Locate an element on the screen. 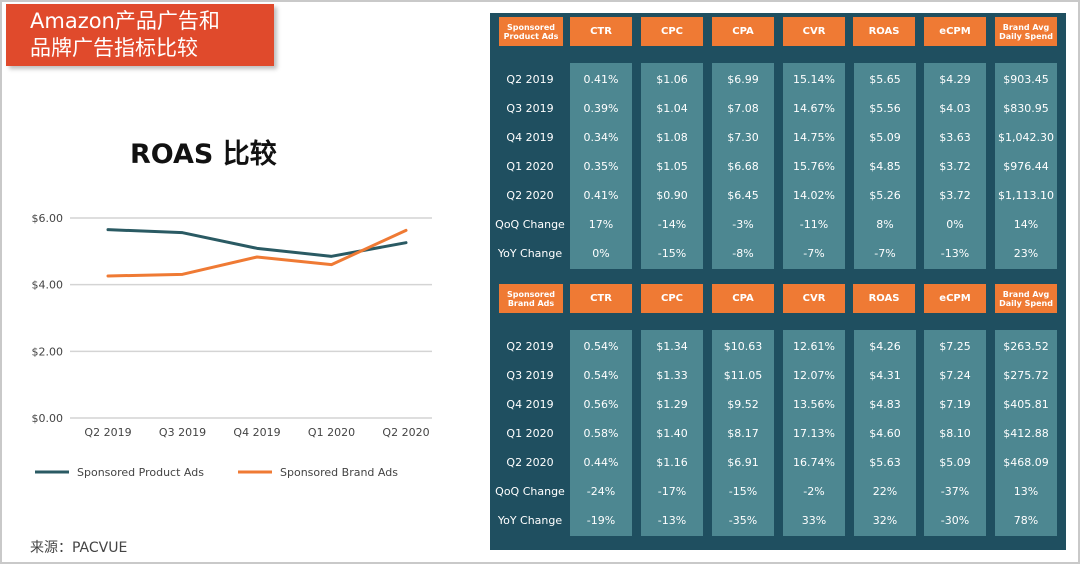 Image resolution: width=1080 pixels, height=564 pixels. table-cell: 23% is located at coordinates (1026, 253).